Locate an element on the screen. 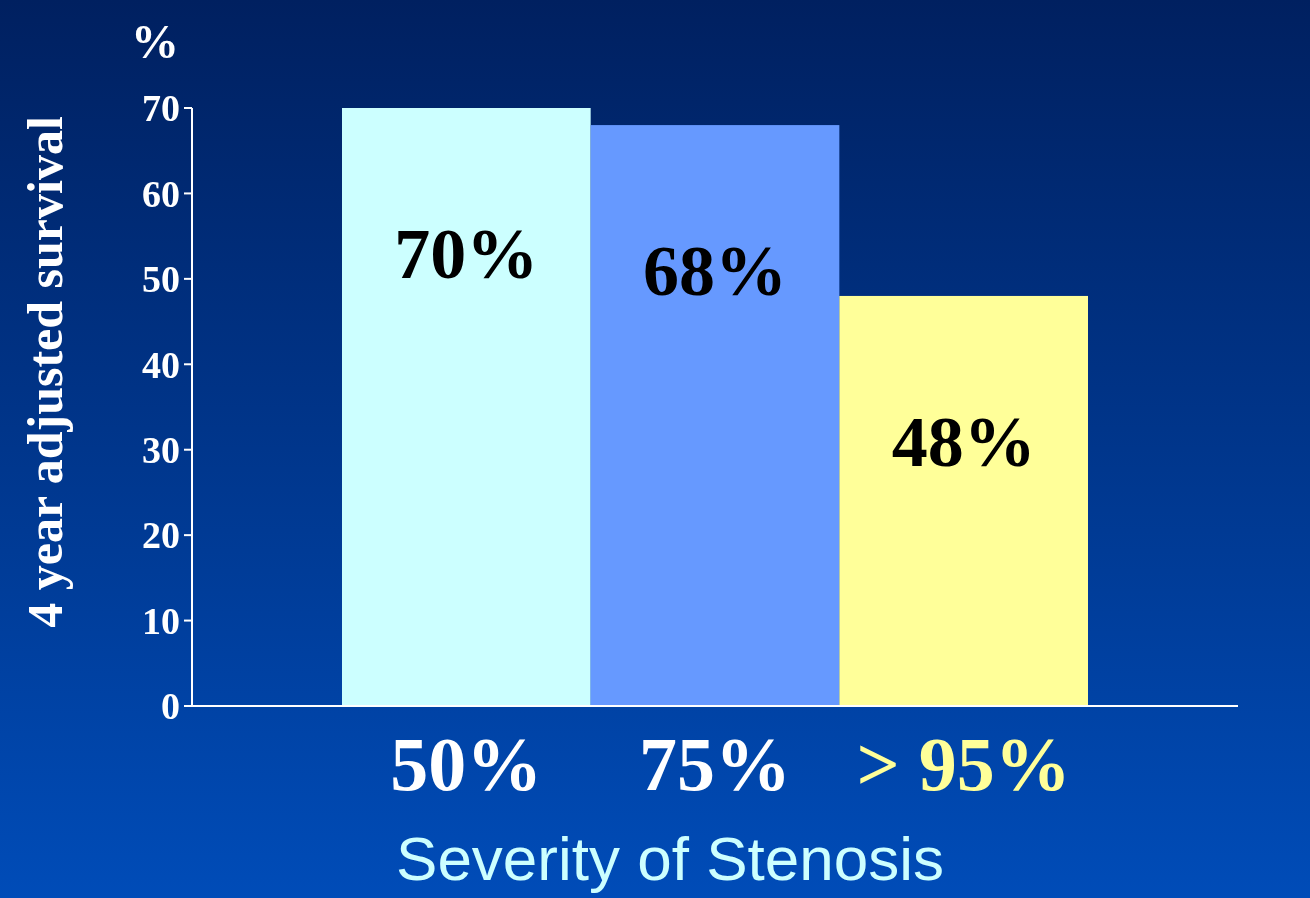  y-axis-title: 4 year adjusted survival is located at coordinates (45, 372).